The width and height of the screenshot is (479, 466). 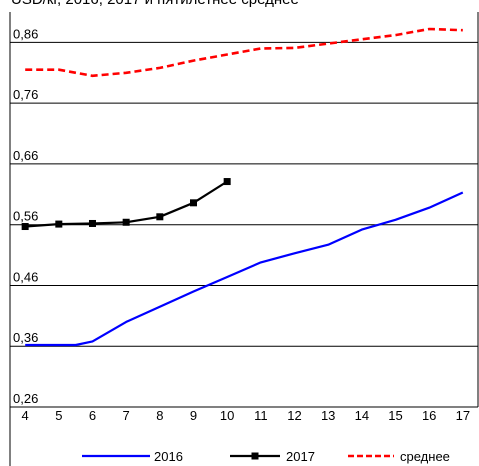 What do you see at coordinates (395, 415) in the screenshot?
I see `x-tick-label: 15` at bounding box center [395, 415].